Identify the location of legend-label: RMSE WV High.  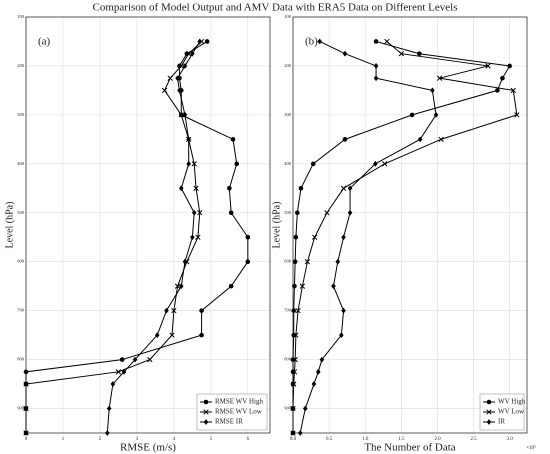
(239, 402).